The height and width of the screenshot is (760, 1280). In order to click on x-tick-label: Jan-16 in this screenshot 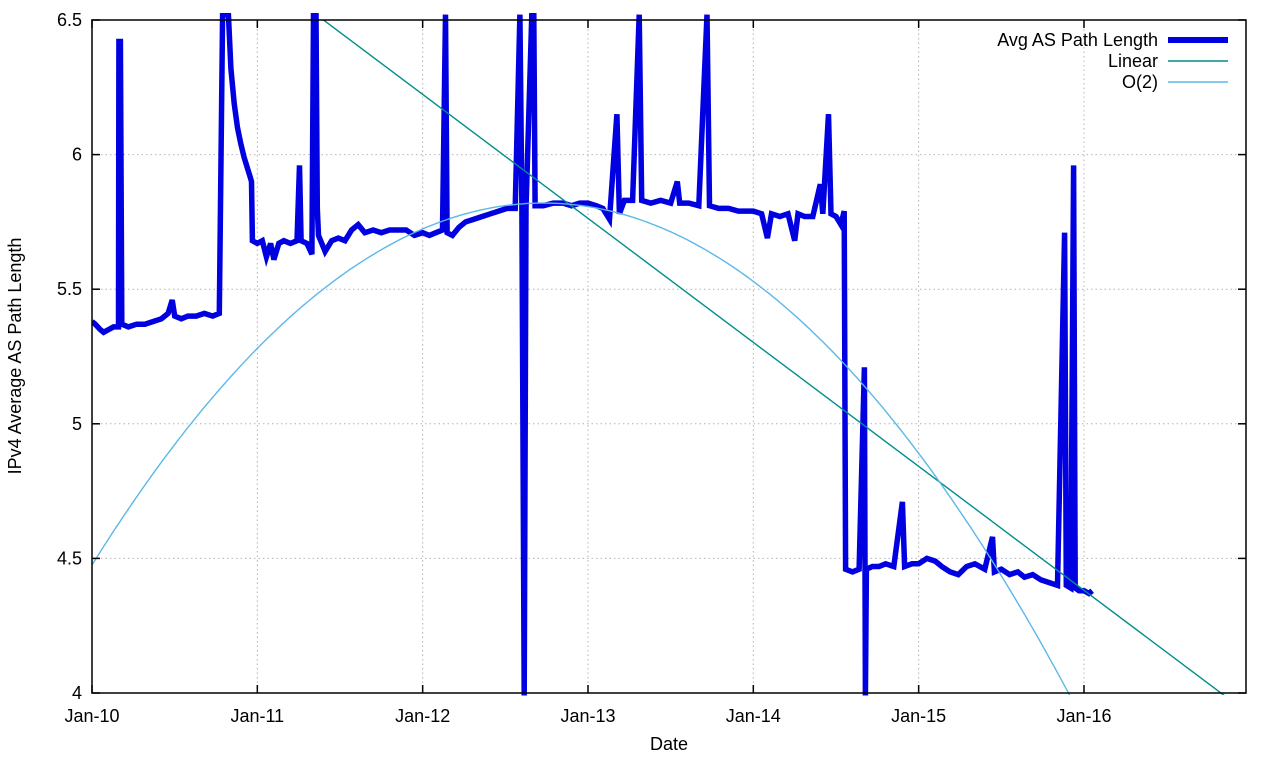, I will do `click(1083, 716)`.